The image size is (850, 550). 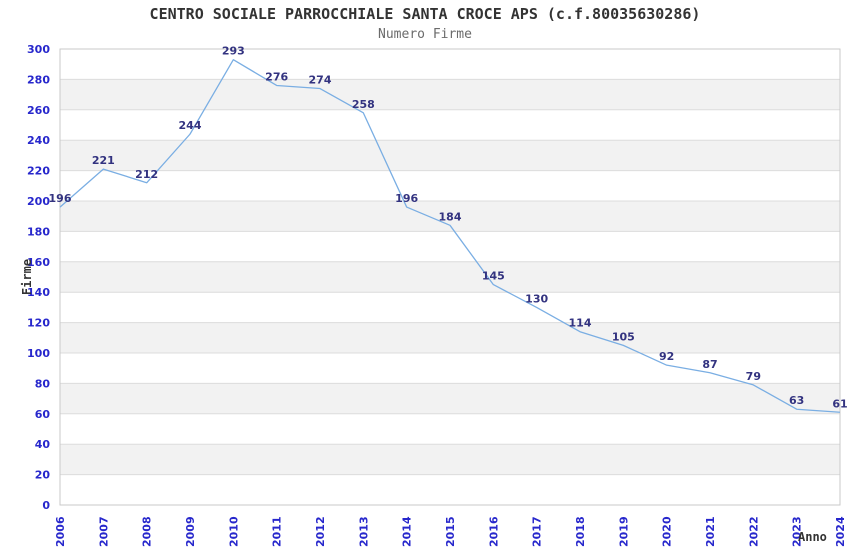 What do you see at coordinates (667, 531) in the screenshot?
I see `x-tick-label: 2020` at bounding box center [667, 531].